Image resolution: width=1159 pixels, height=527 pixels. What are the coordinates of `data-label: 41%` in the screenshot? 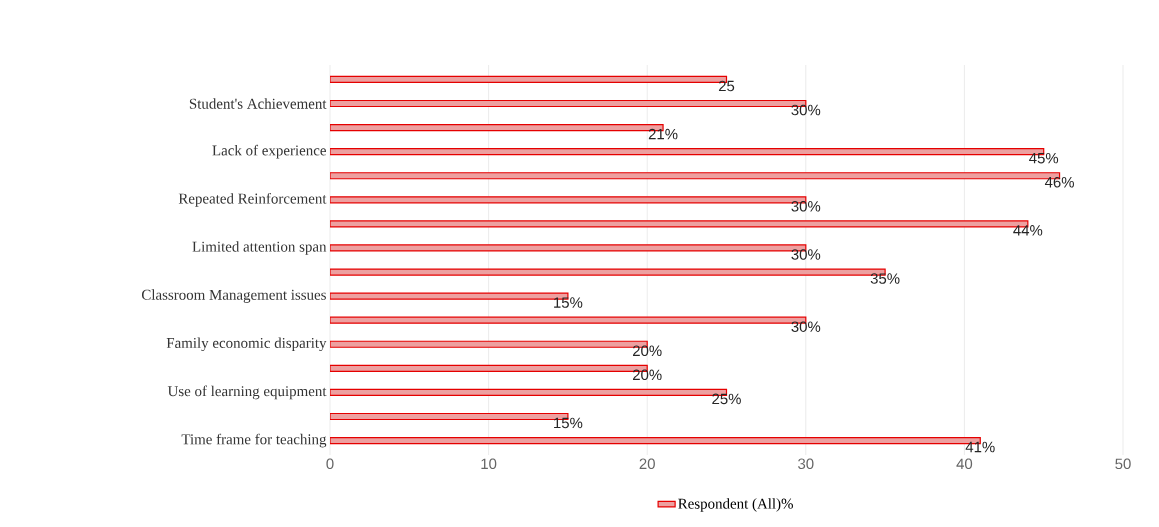 It's located at (980, 447).